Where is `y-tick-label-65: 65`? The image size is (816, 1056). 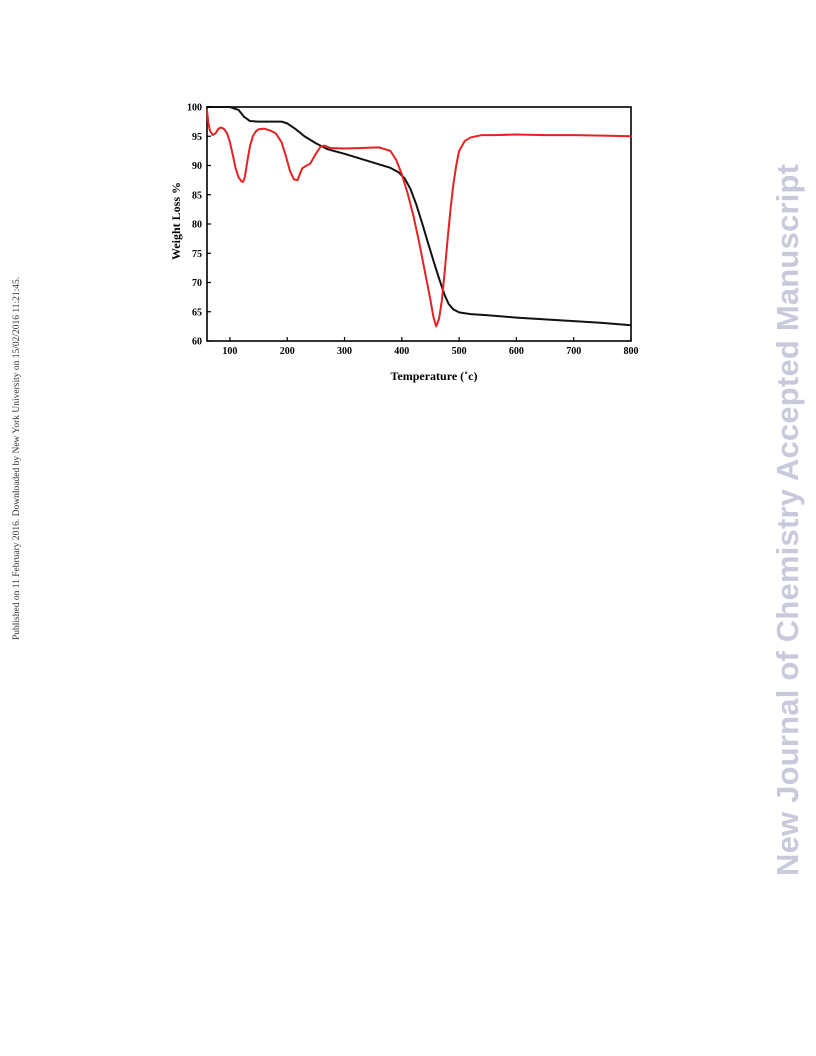 y-tick-label-65: 65 is located at coordinates (197, 312).